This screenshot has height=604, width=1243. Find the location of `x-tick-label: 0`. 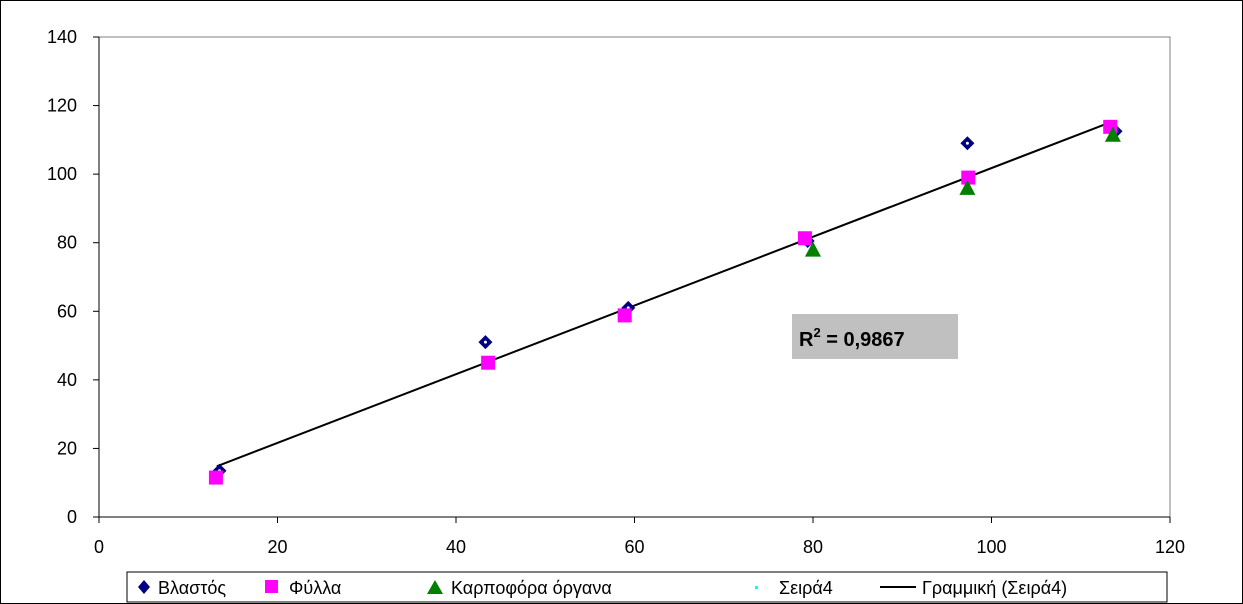

x-tick-label: 0 is located at coordinates (99, 547).